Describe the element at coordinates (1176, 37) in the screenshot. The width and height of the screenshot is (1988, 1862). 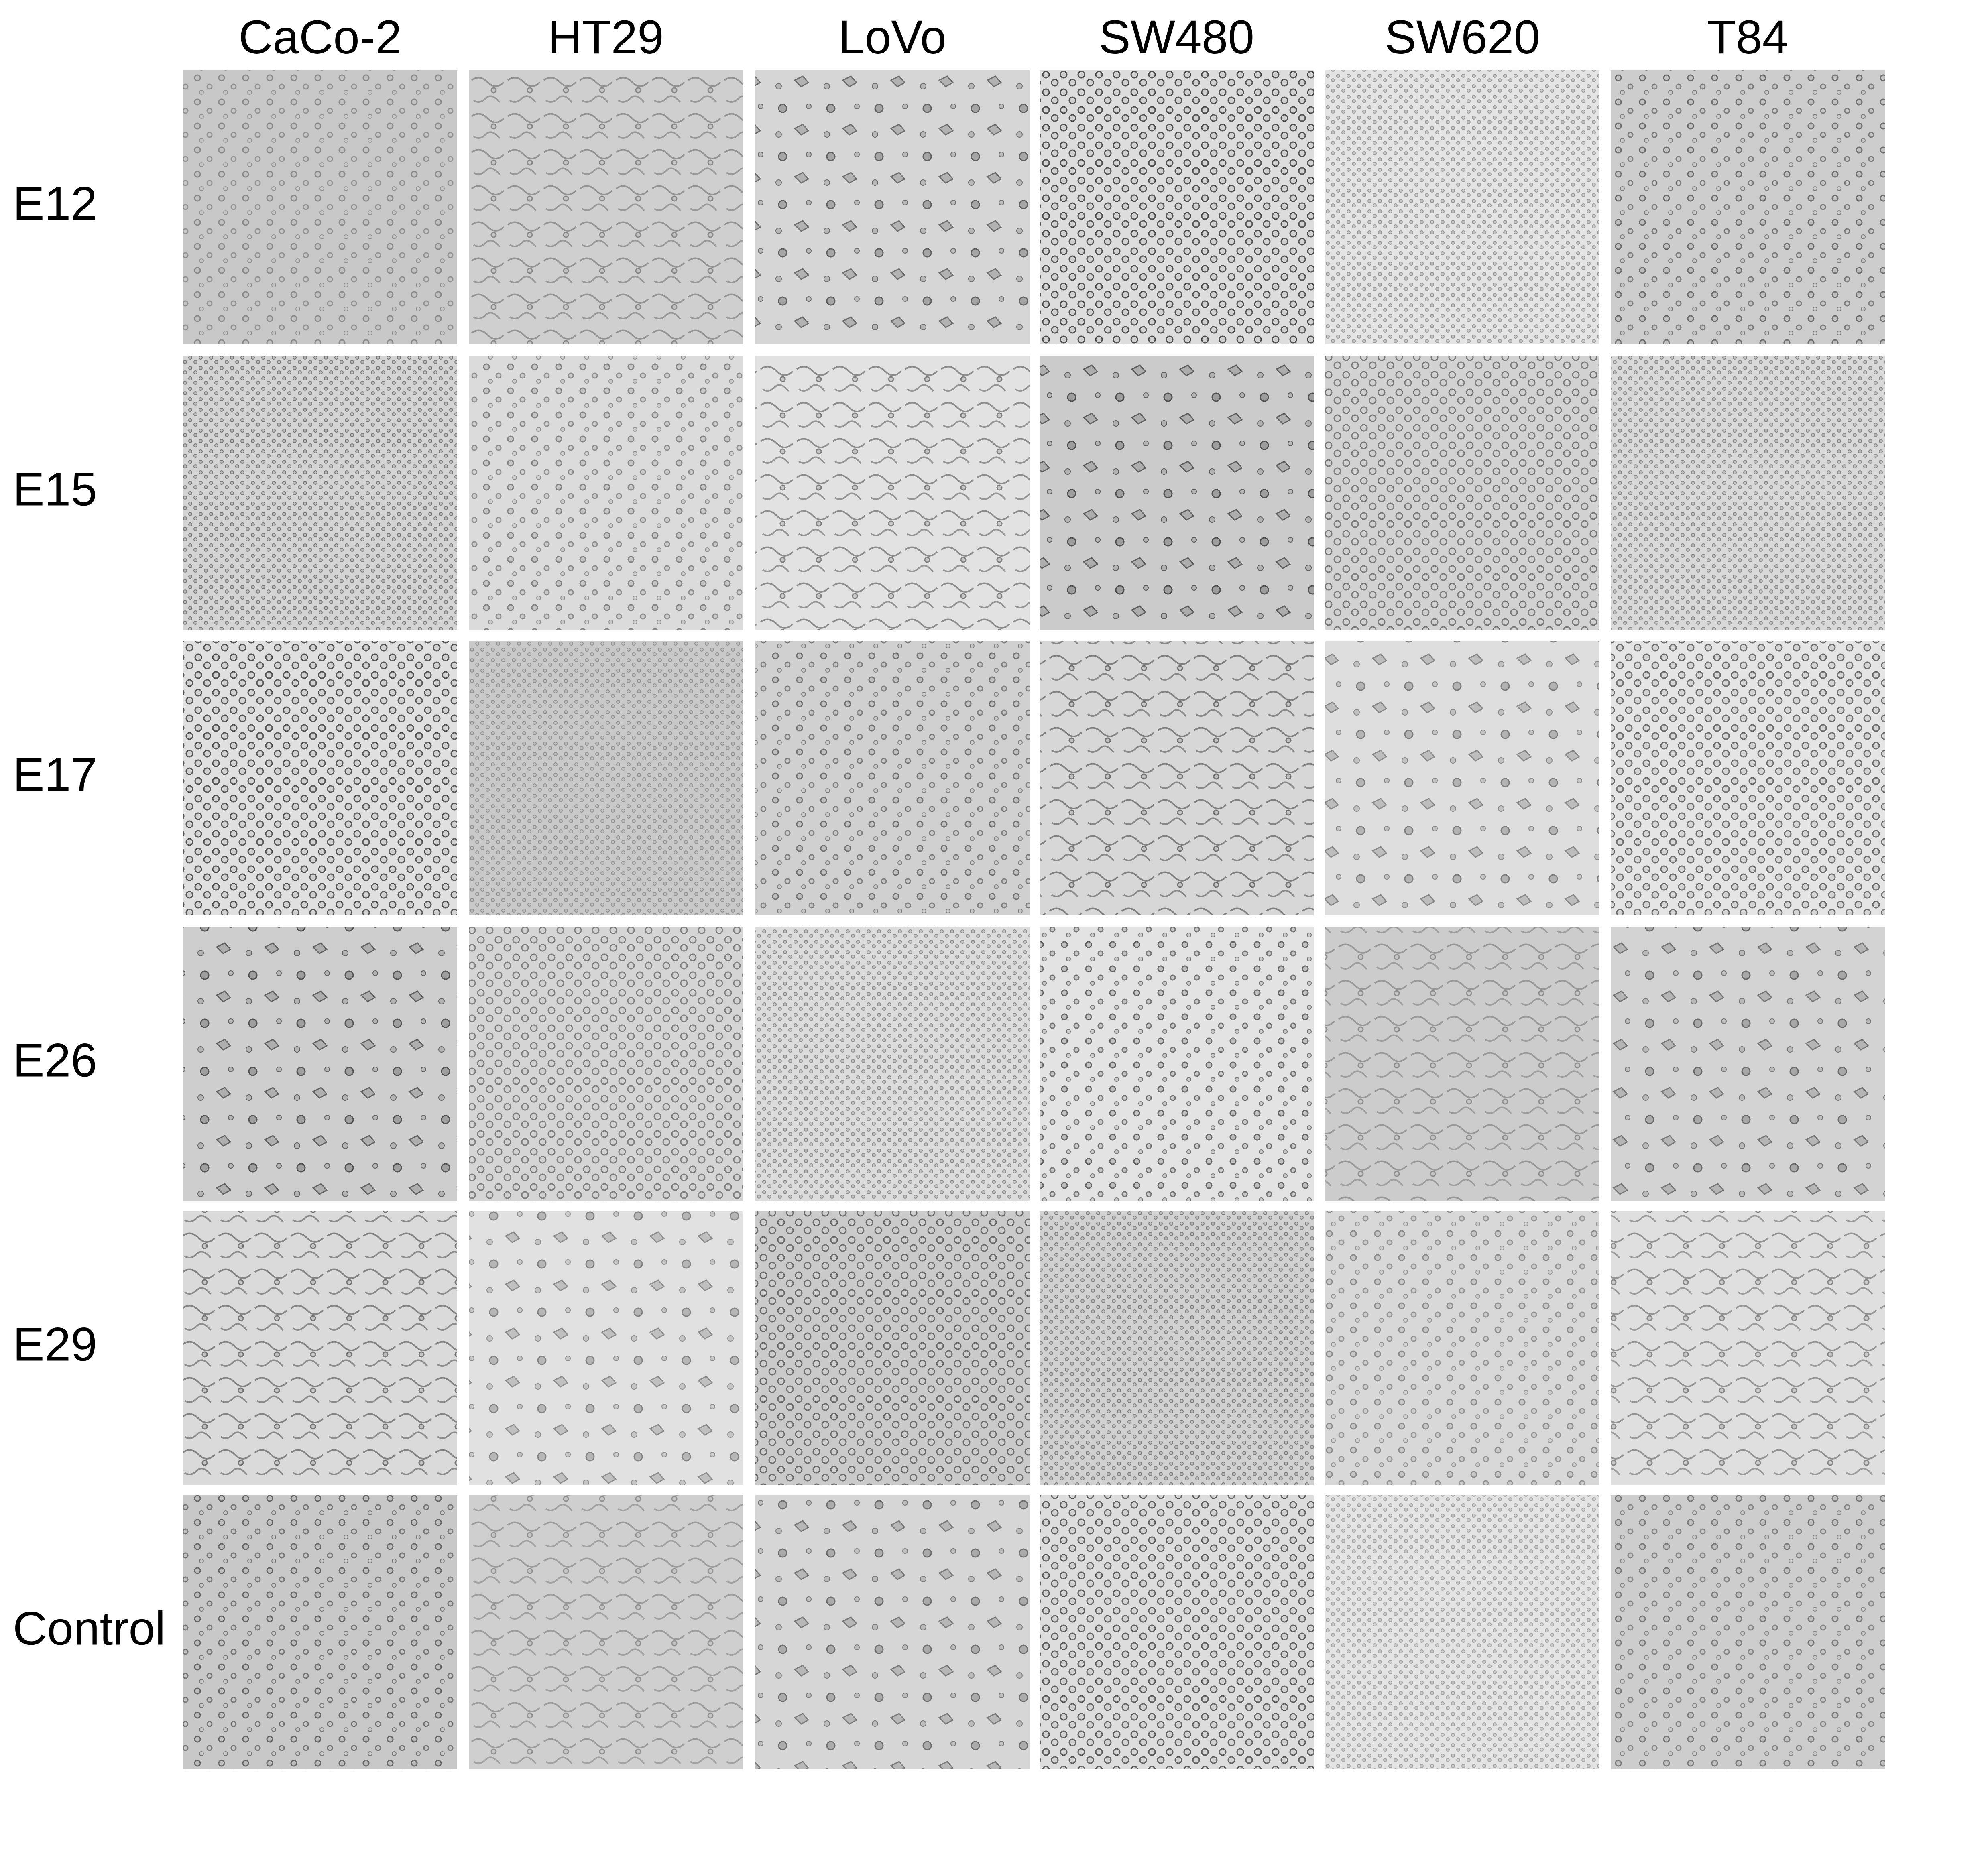
I see `column-header: SW480` at that location.